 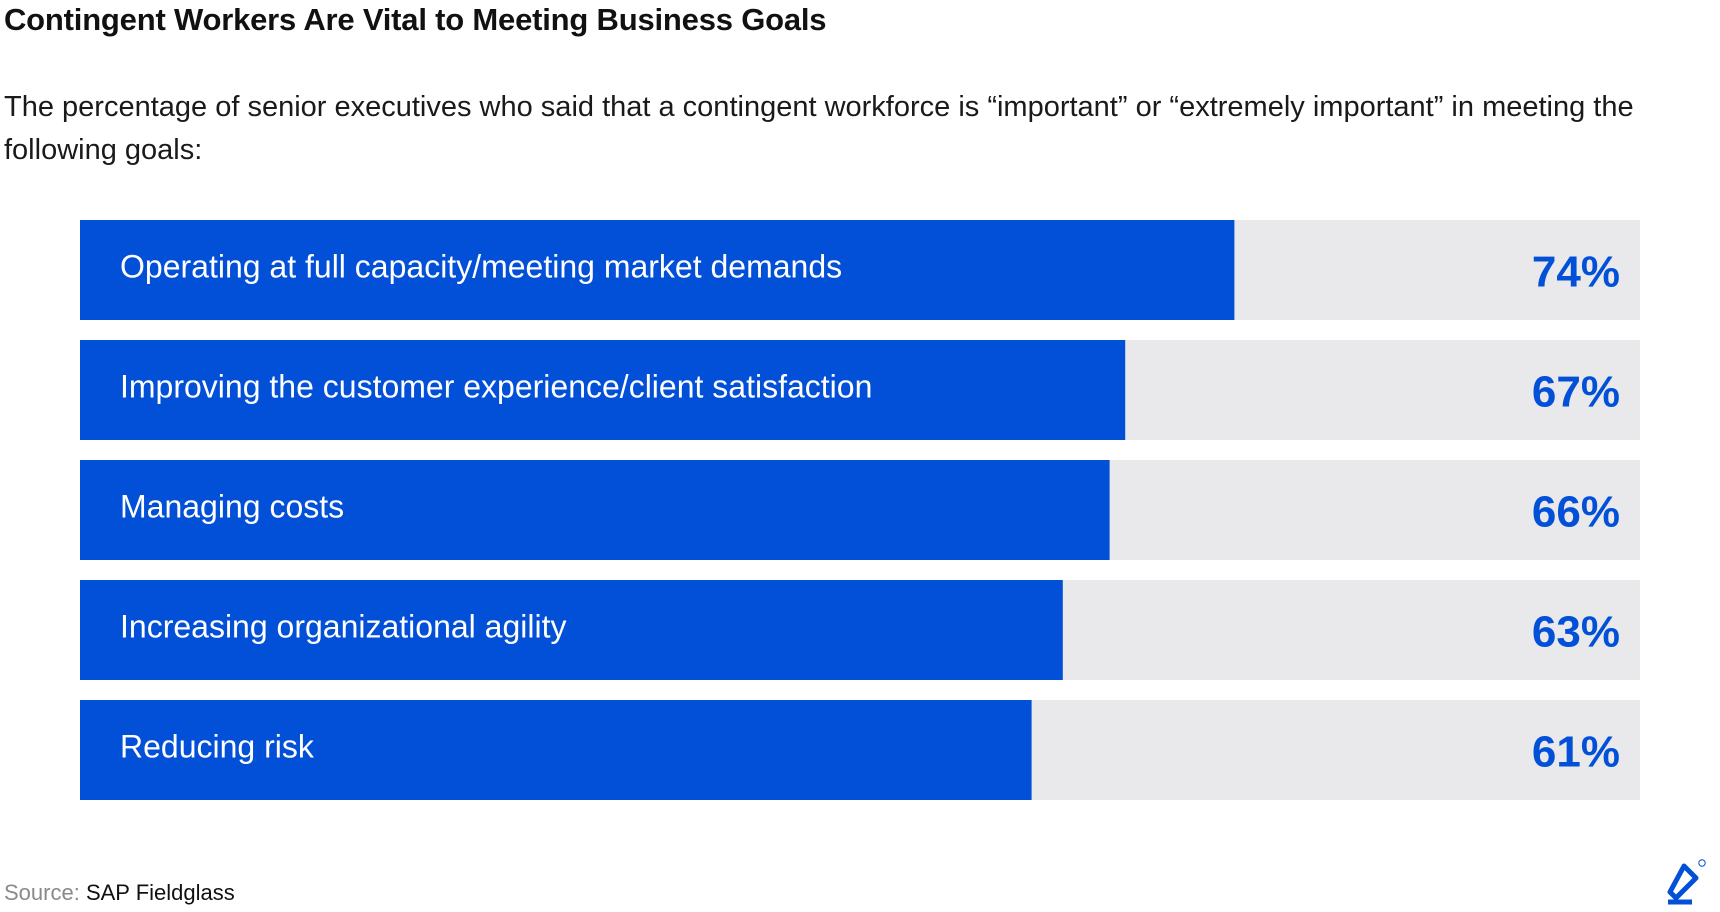 I want to click on source-note: Source: SAP Fieldglass, so click(x=119, y=893).